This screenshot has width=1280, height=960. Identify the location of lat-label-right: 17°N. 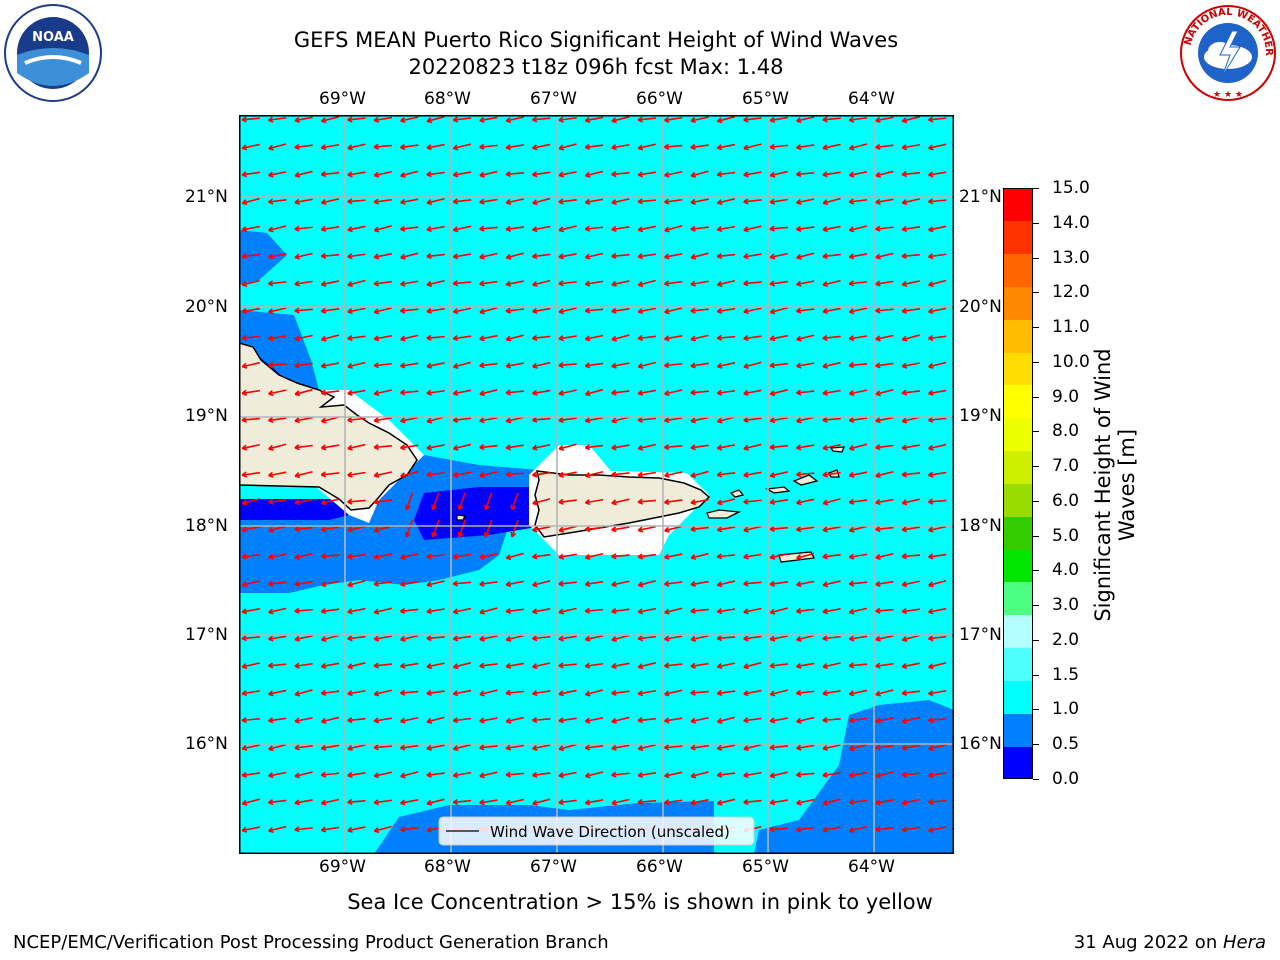
(980, 635).